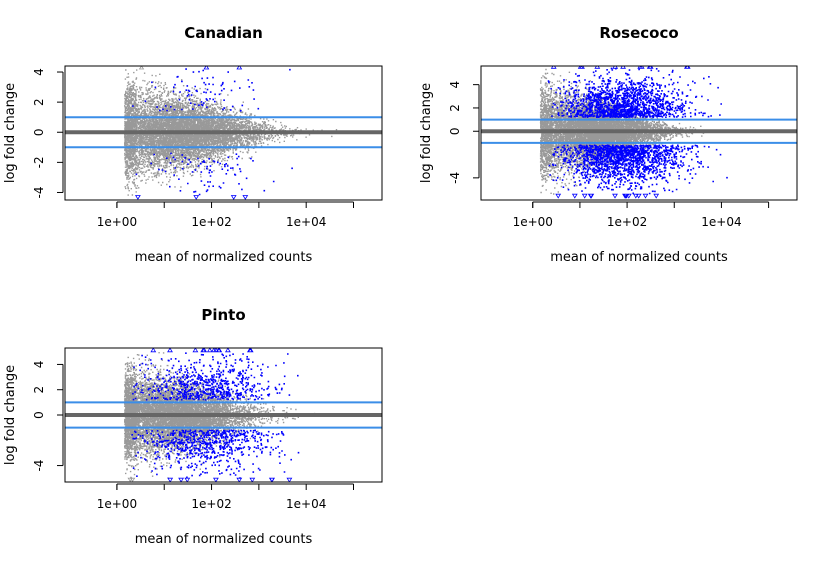  What do you see at coordinates (223, 315) in the screenshot?
I see `panel-title: Pinto` at bounding box center [223, 315].